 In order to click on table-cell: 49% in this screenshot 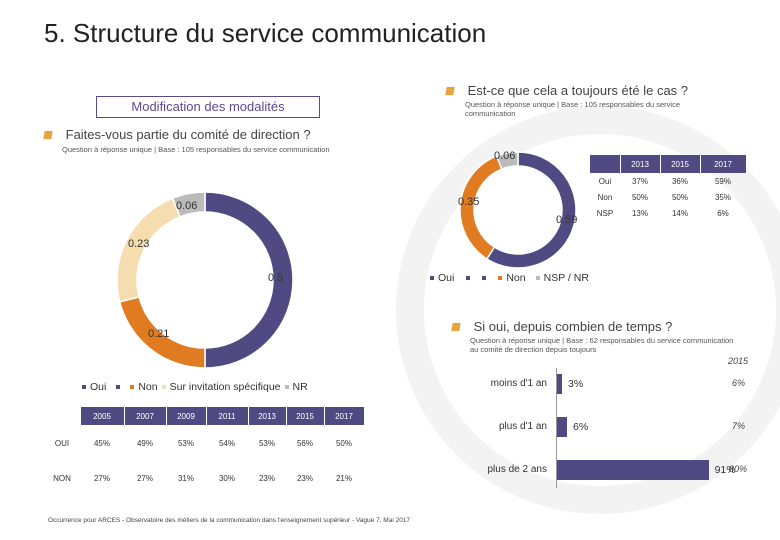, I will do `click(144, 443)`.